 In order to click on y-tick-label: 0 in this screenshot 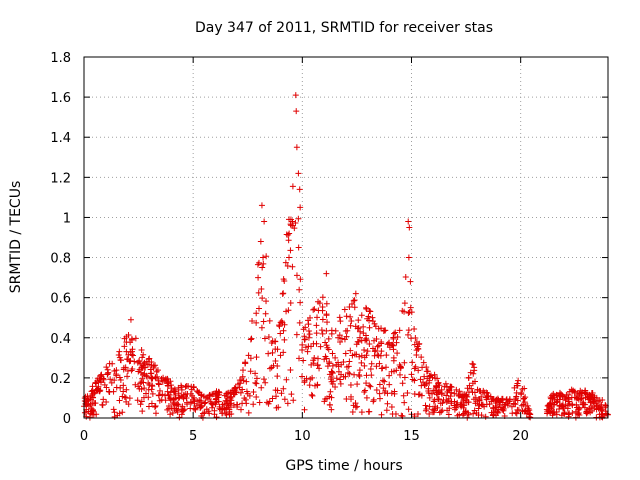, I will do `click(67, 419)`.